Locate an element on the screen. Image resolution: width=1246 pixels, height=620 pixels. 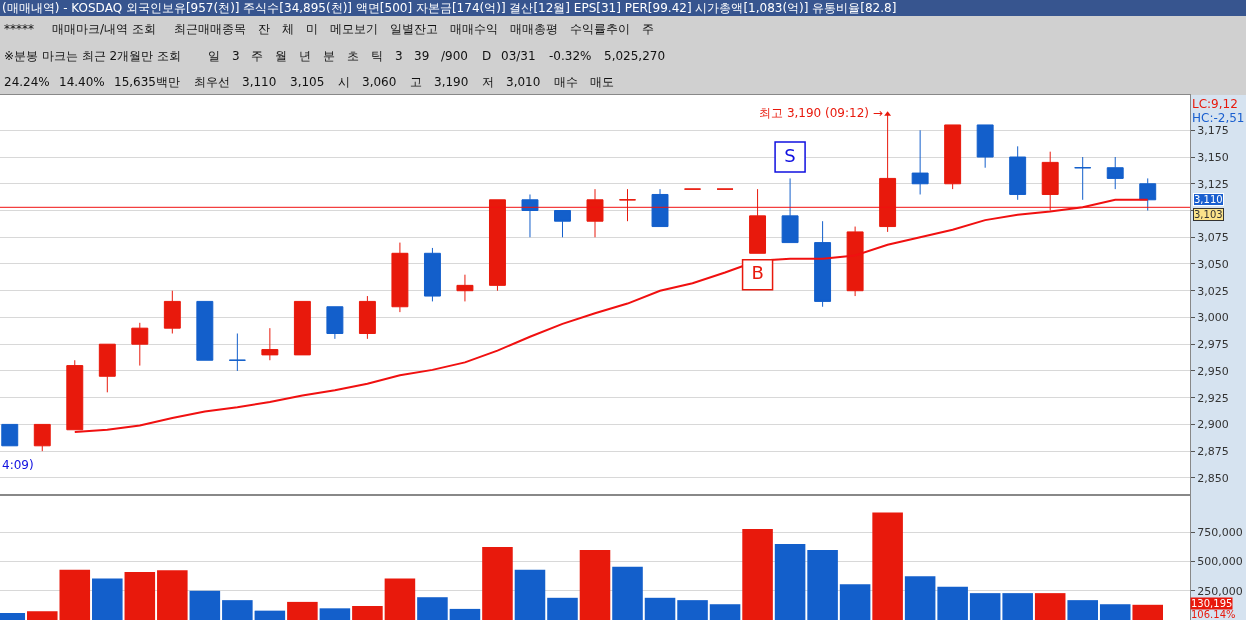
y-tick-label: 2,900 is located at coordinates (1213, 425).